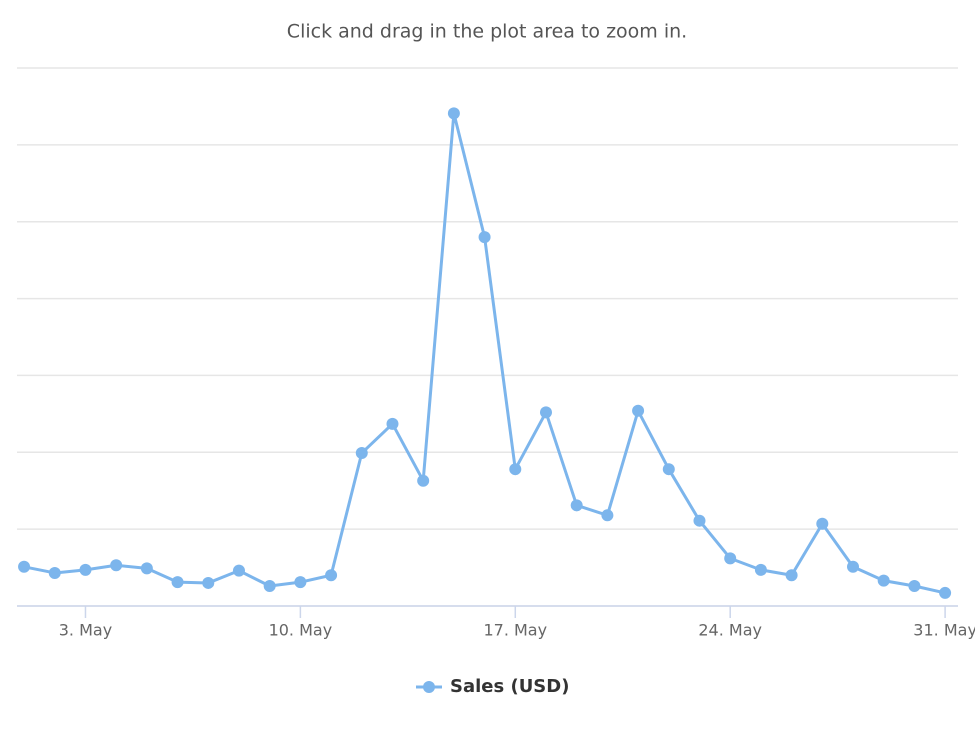 This screenshot has width=975, height=731. Describe the element at coordinates (730, 630) in the screenshot. I see `x-tick-label: 24. May` at that location.